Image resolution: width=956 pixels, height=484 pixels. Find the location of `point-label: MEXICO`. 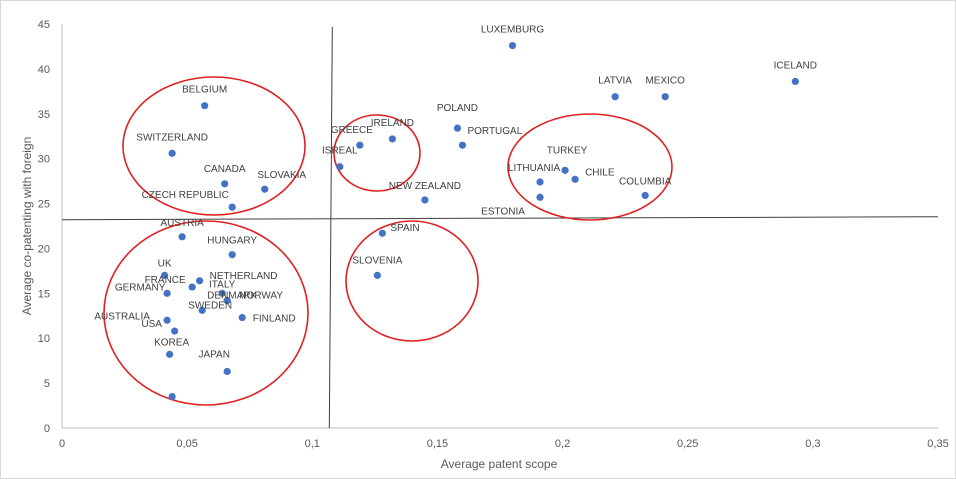

point-label: MEXICO is located at coordinates (665, 81).